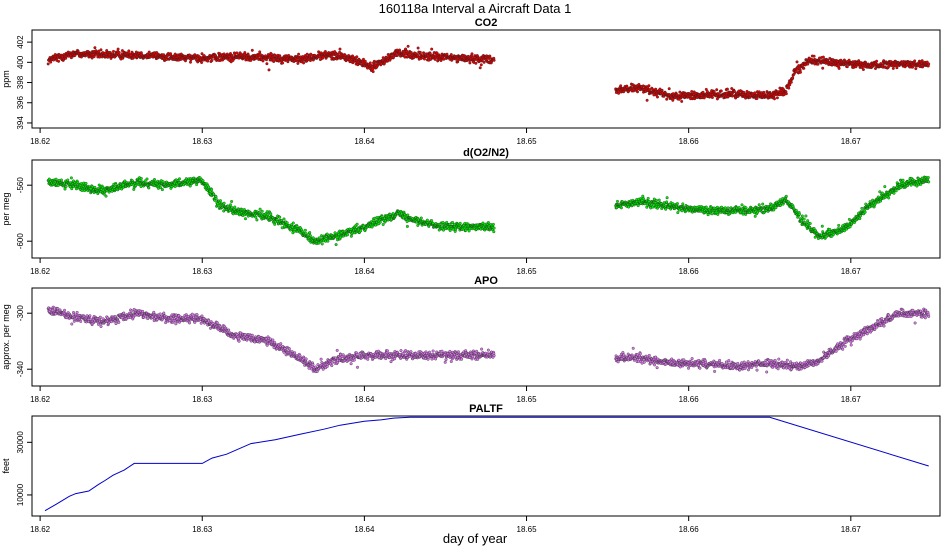 This screenshot has height=555, width=950. Describe the element at coordinates (20, 123) in the screenshot. I see `y-tick-label: 394` at that location.